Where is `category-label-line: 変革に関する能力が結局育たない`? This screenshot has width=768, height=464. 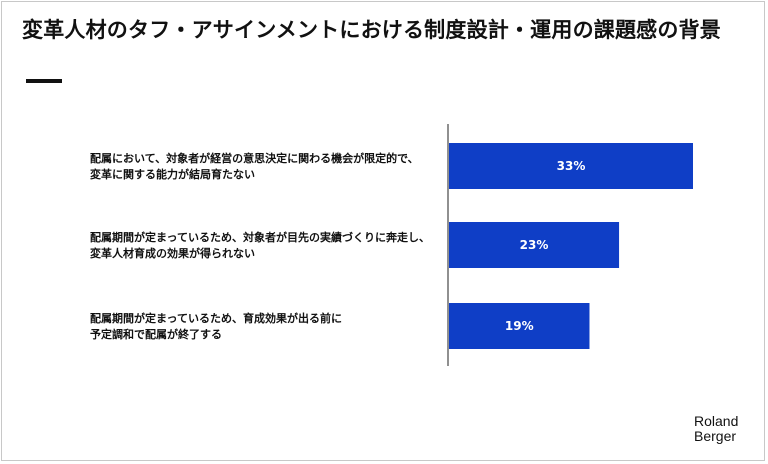 category-label-line: 変革に関する能力が結局育たない is located at coordinates (172, 174).